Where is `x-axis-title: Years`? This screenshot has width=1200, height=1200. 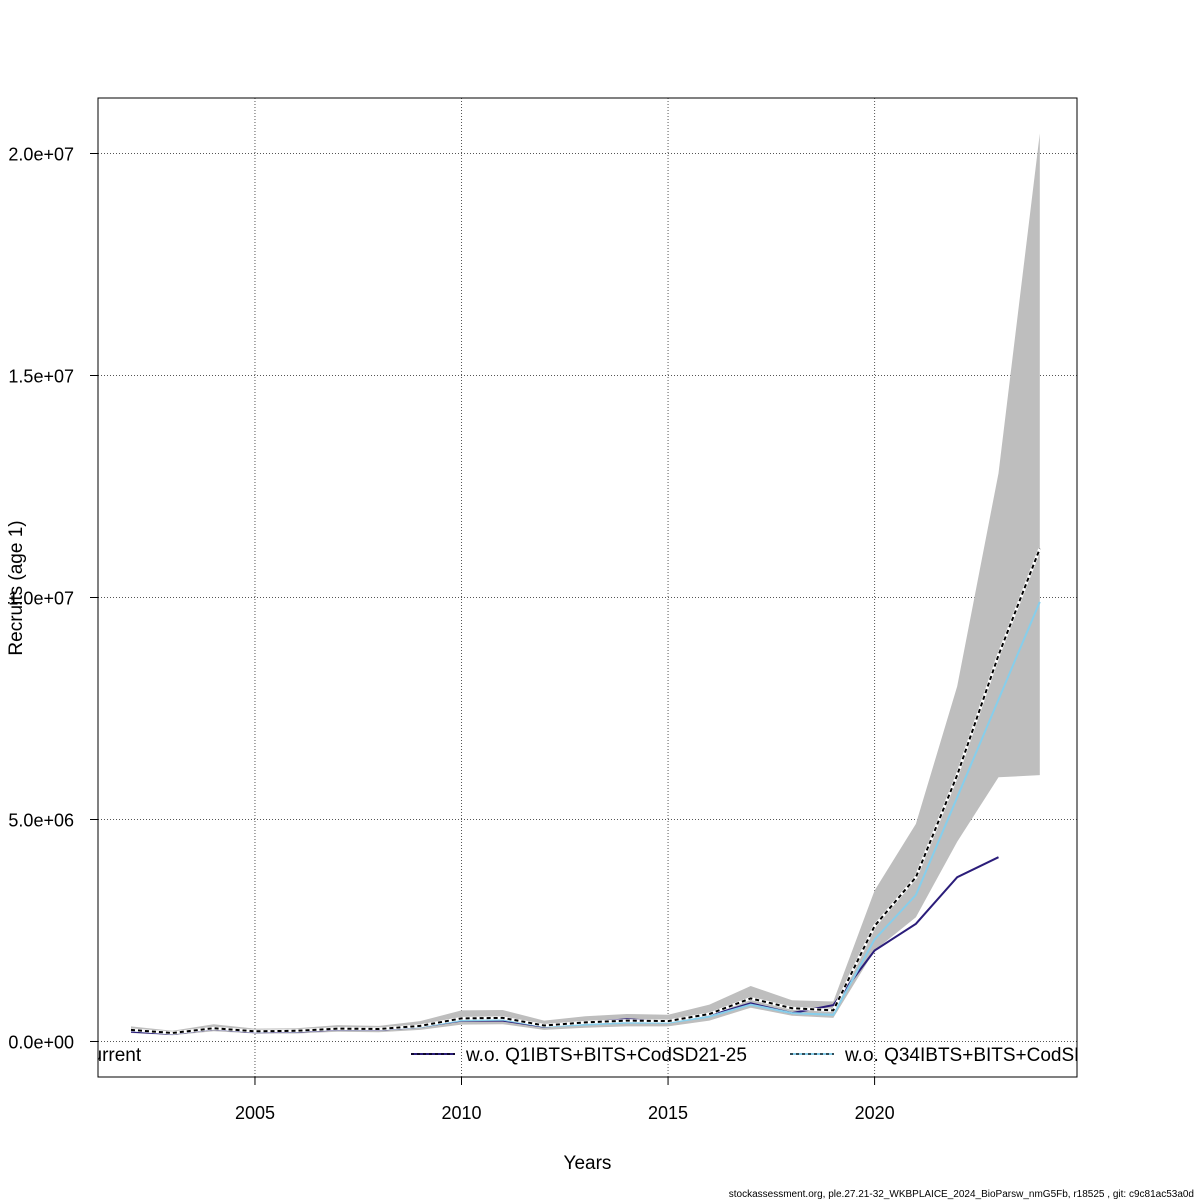 x-axis-title: Years is located at coordinates (588, 1163).